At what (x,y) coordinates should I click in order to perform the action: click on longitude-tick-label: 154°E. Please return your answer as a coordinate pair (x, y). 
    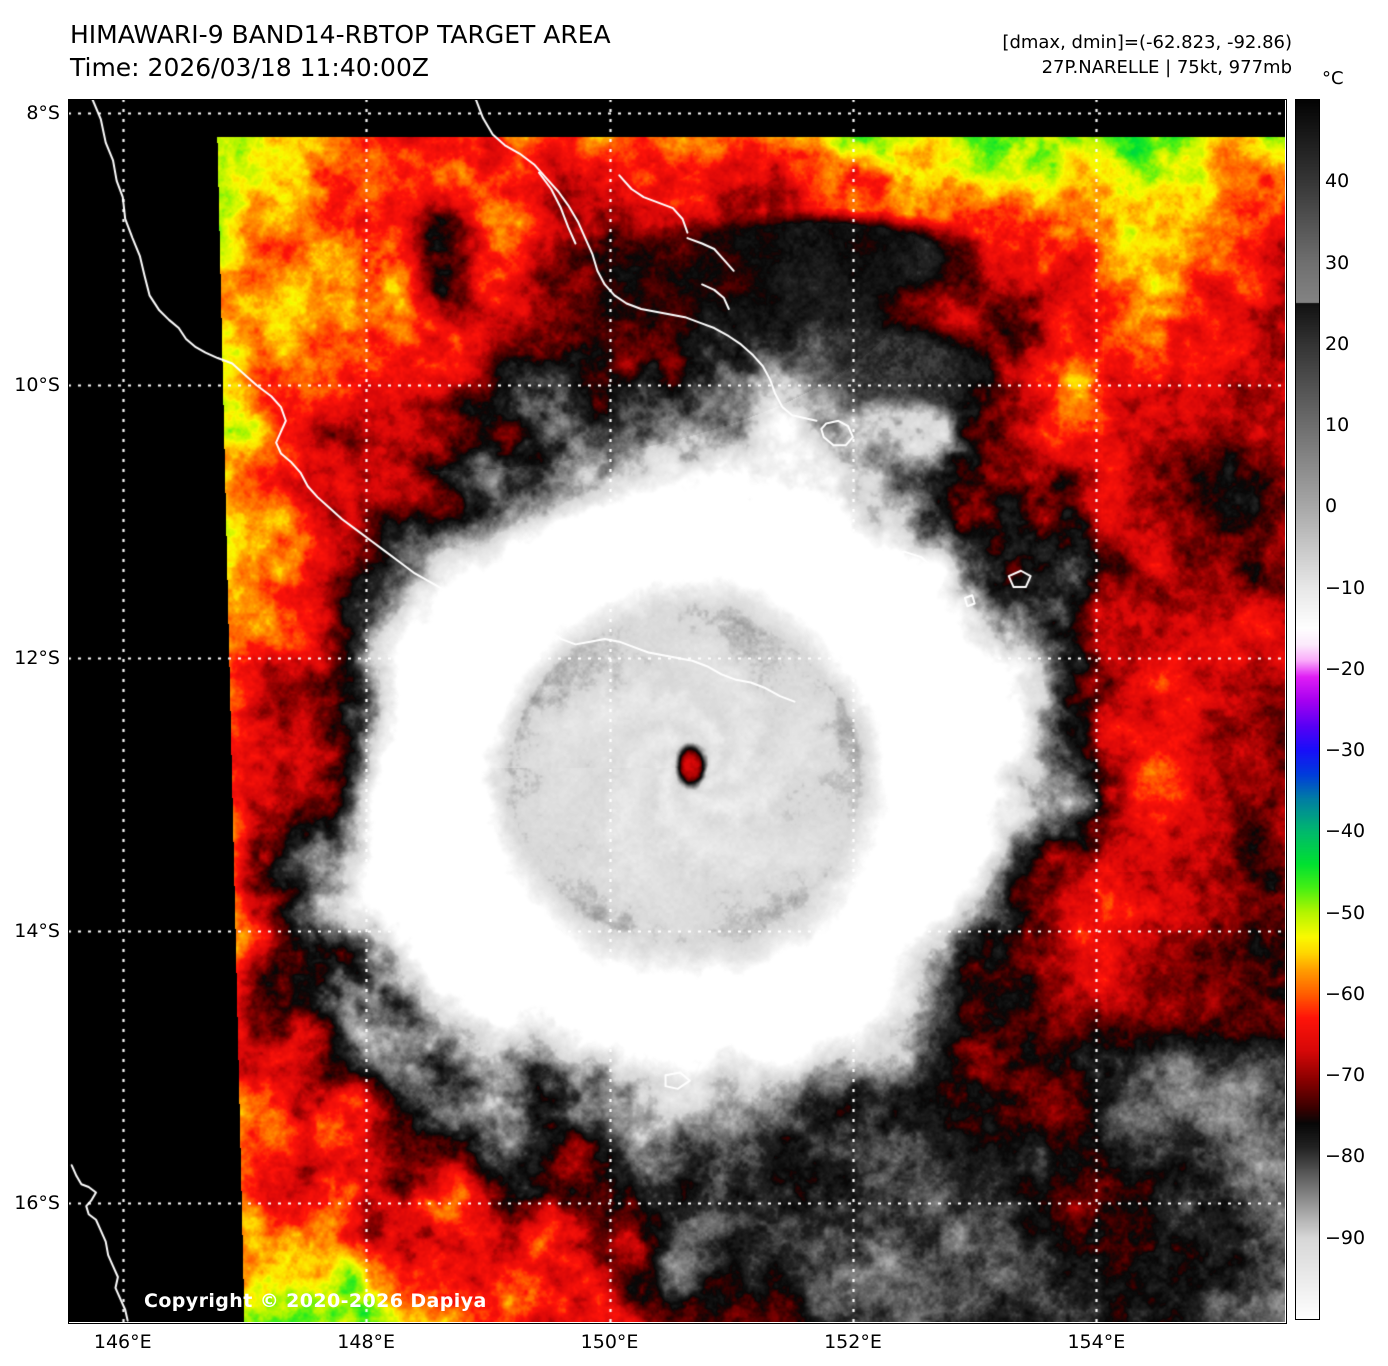
    Looking at the image, I should click on (1096, 1342).